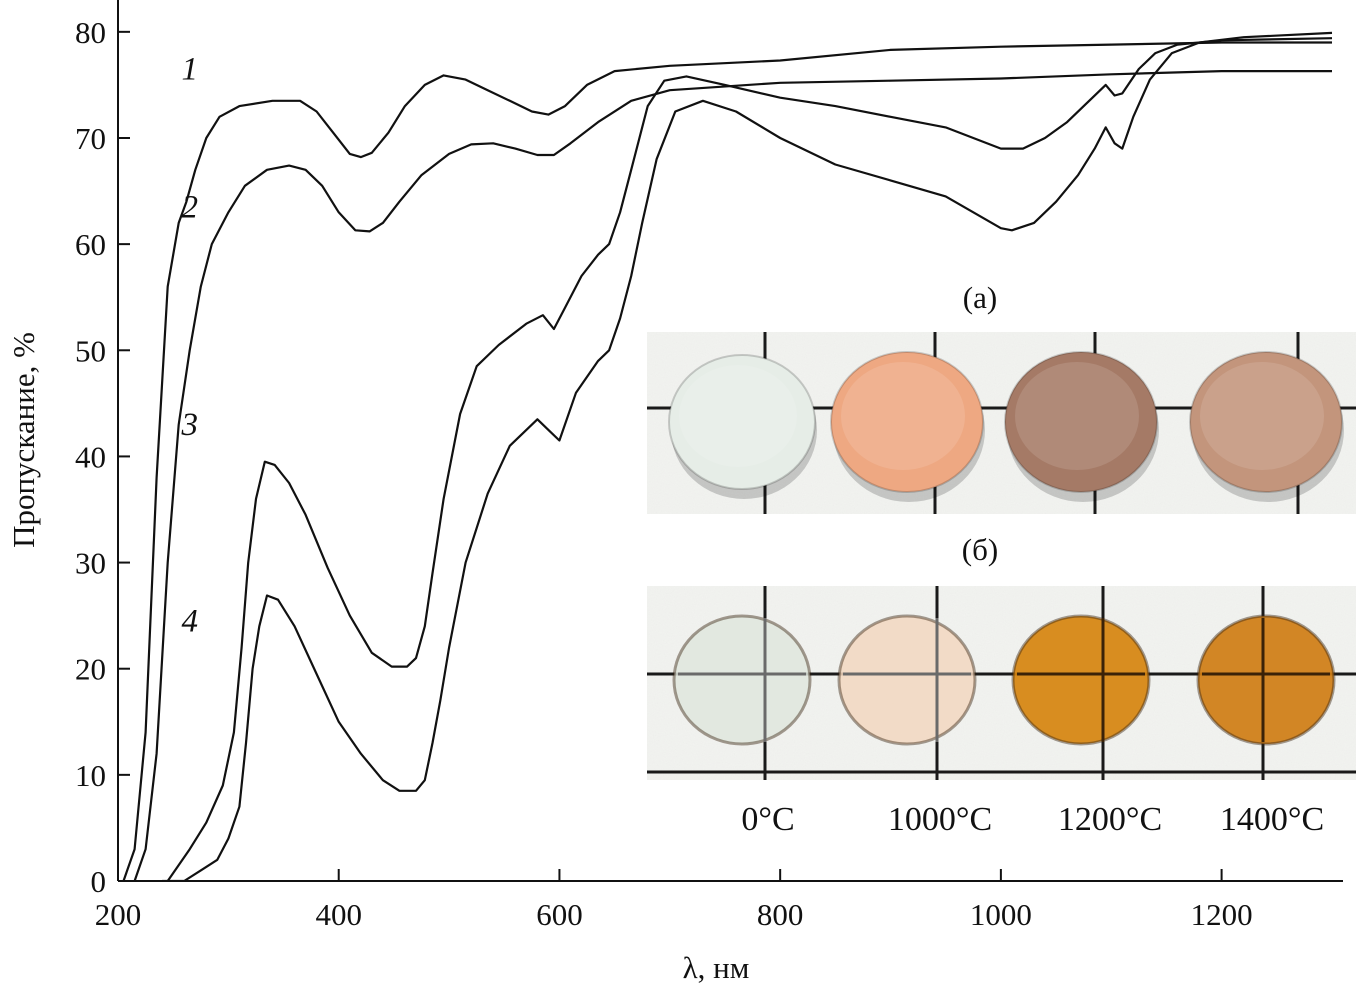 The height and width of the screenshot is (990, 1358). What do you see at coordinates (99, 881) in the screenshot?
I see `y-tick-label: 0` at bounding box center [99, 881].